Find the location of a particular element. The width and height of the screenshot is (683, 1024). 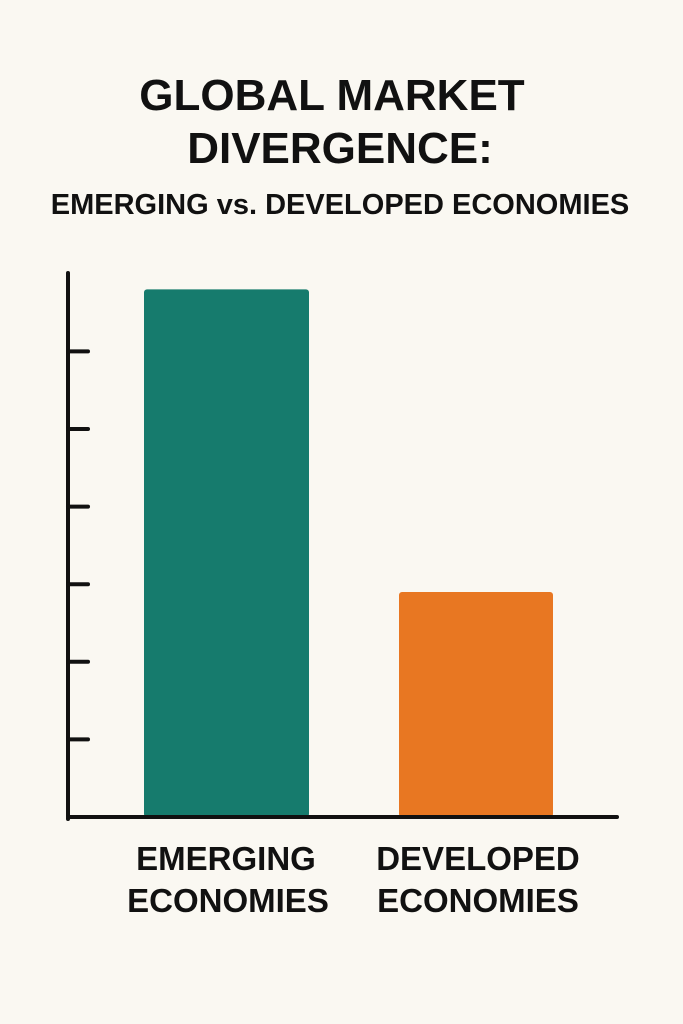

category-label-developed-line-2: ECONOMIES is located at coordinates (478, 900).